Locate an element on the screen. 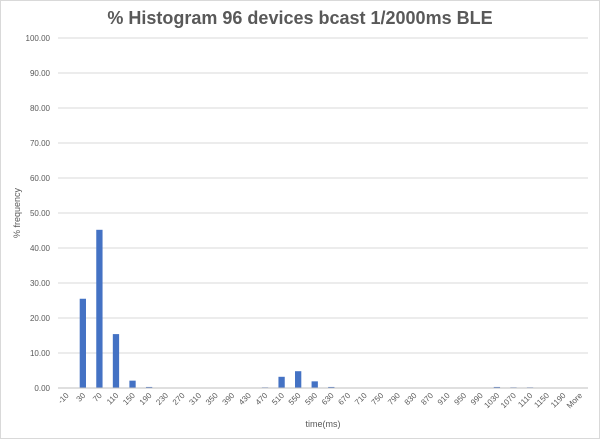 The image size is (600, 439). x-tick-label: More is located at coordinates (575, 401).